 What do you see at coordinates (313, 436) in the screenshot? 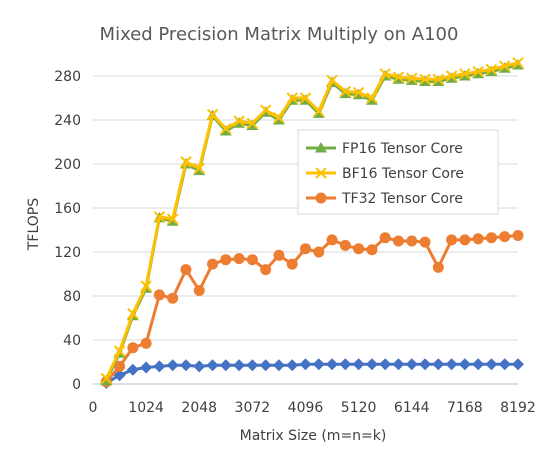
I see `x-axis-label: Matrix Size (m=n=k)` at bounding box center [313, 436].